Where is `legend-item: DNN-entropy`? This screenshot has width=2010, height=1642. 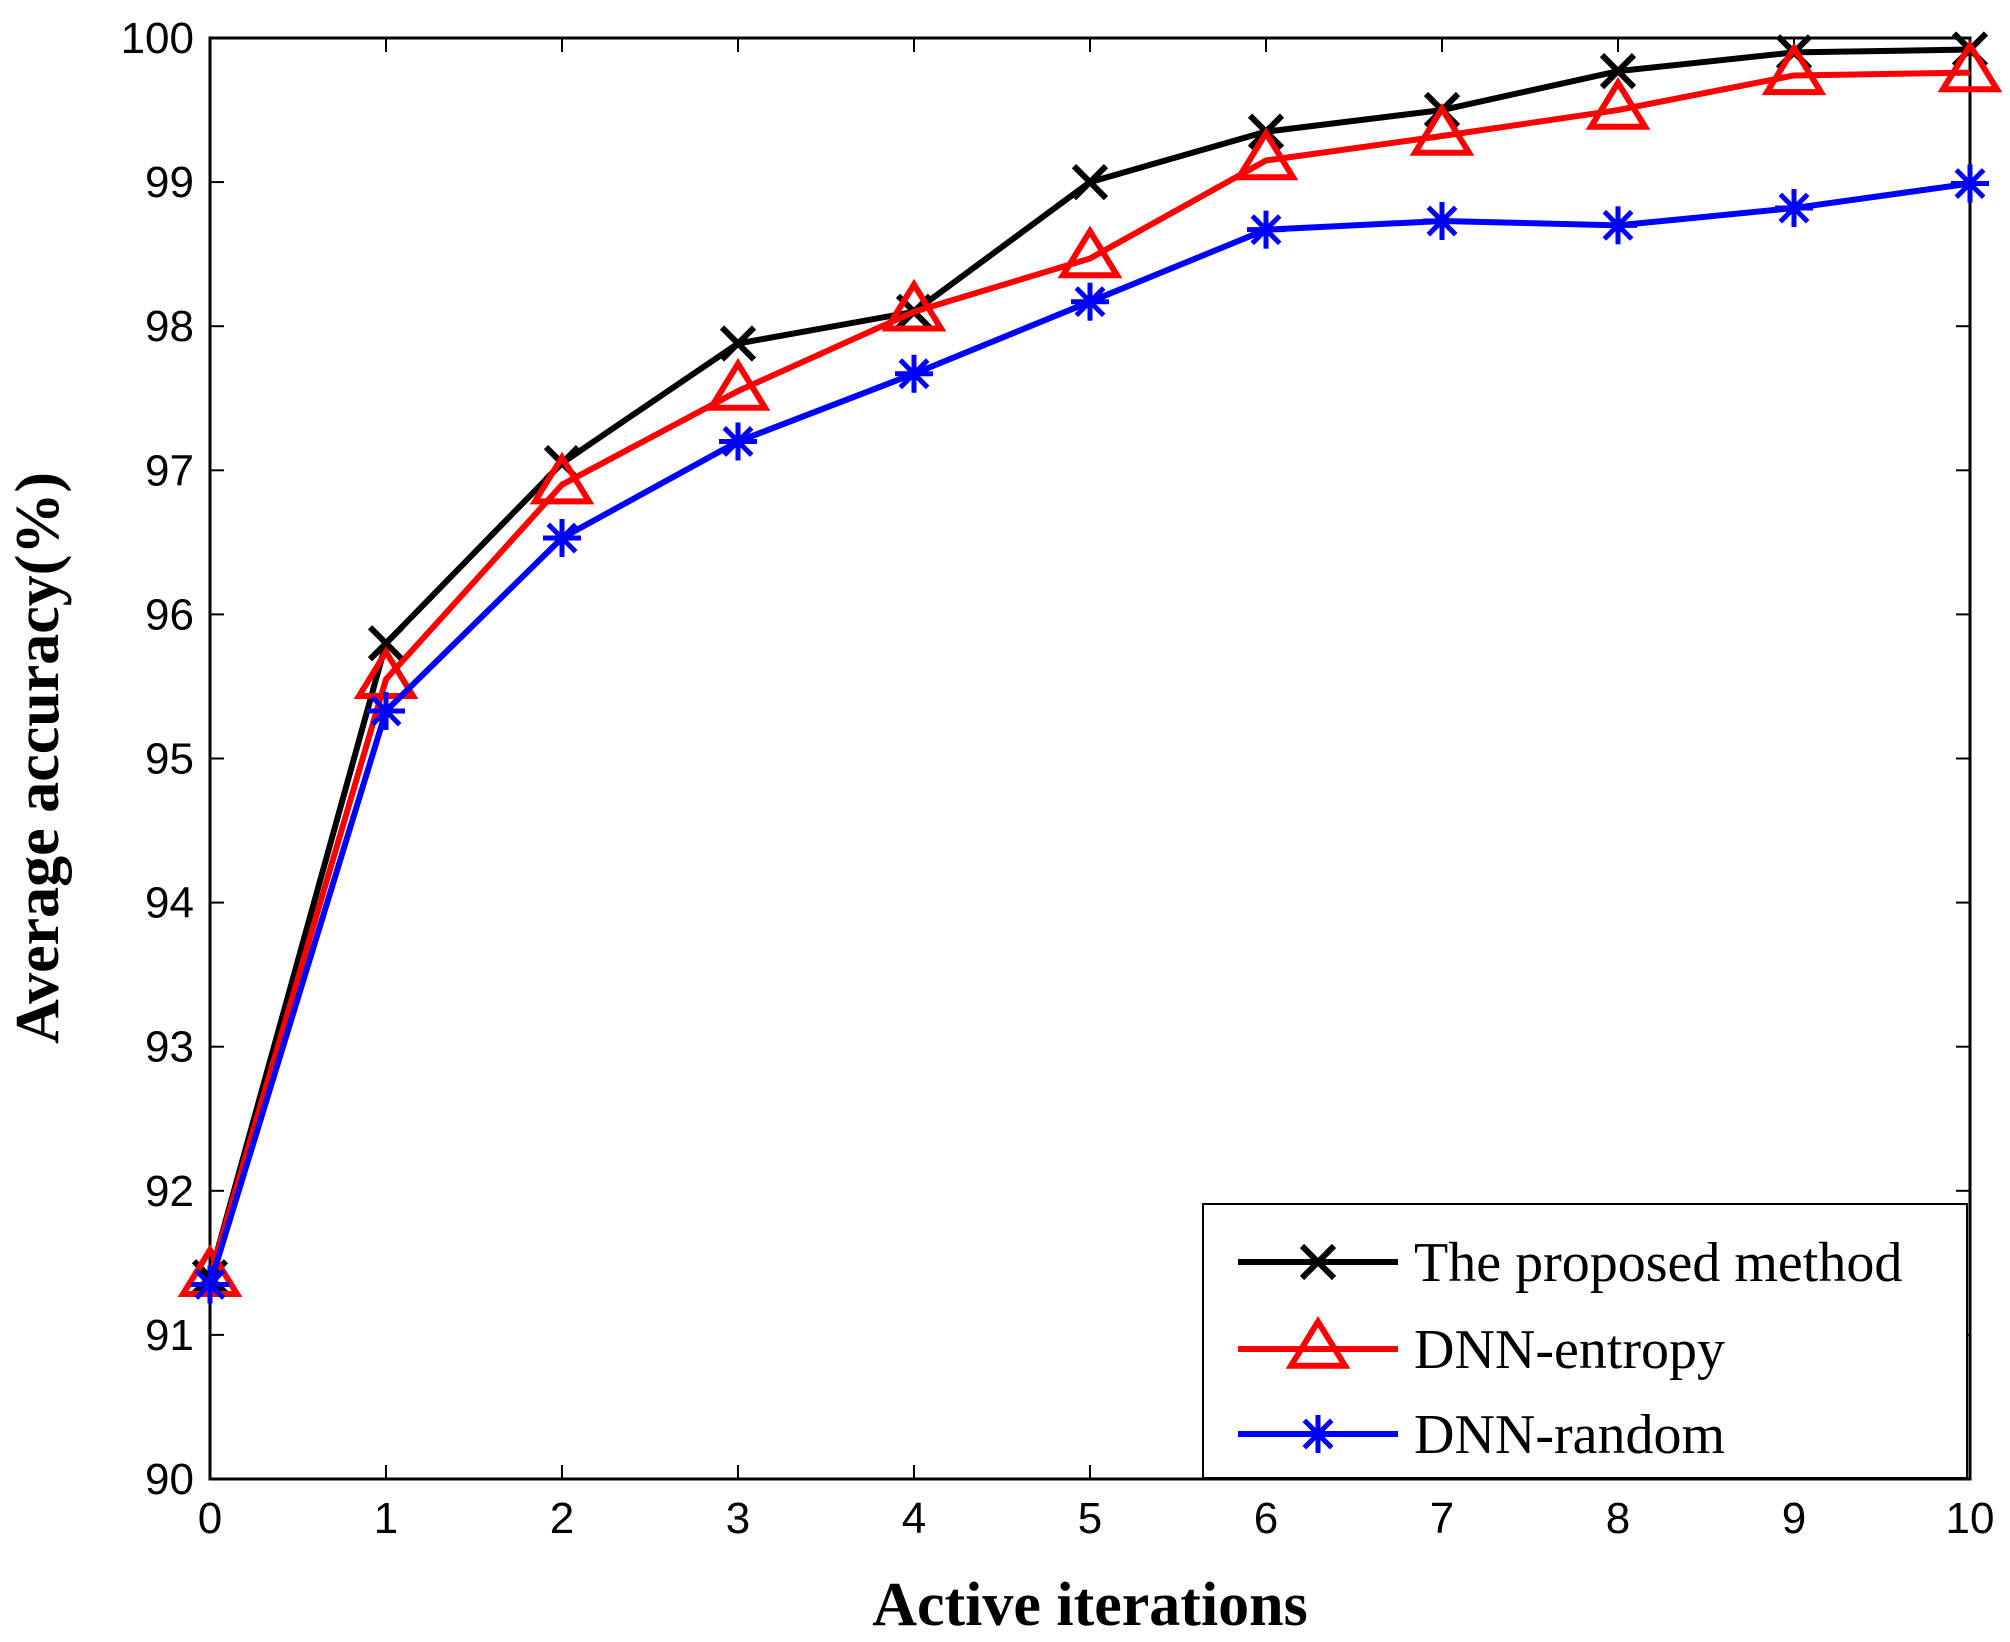
legend-item: DNN-entropy is located at coordinates (1481, 1348).